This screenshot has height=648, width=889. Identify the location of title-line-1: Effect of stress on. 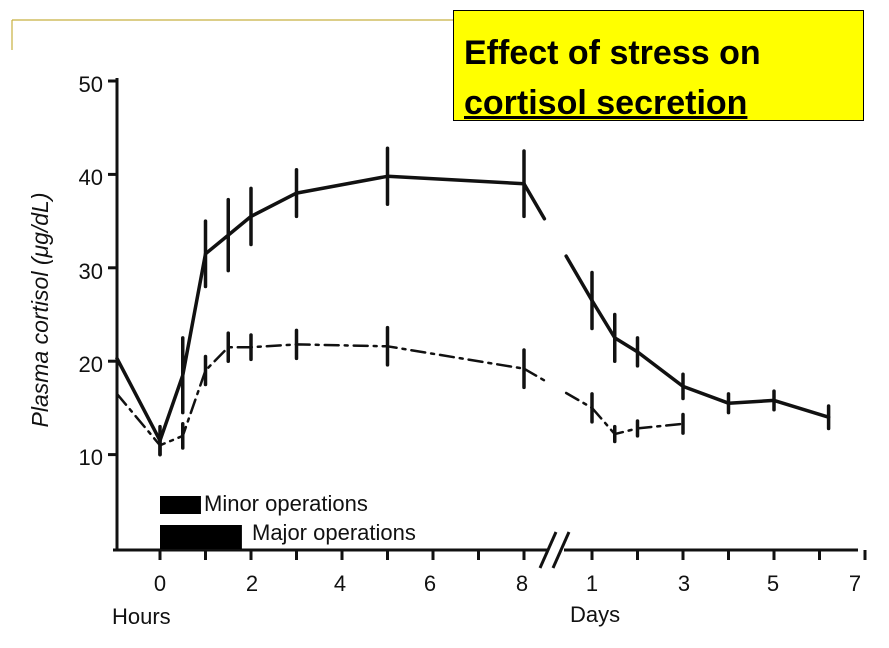
(612, 53).